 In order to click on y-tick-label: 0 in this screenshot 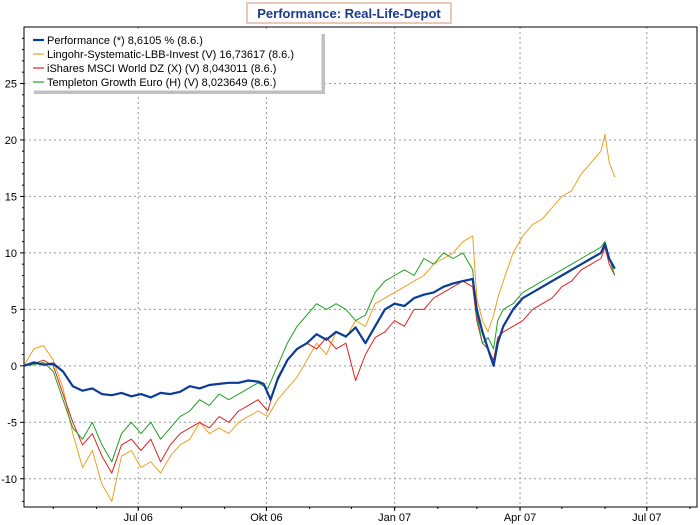, I will do `click(14, 367)`.